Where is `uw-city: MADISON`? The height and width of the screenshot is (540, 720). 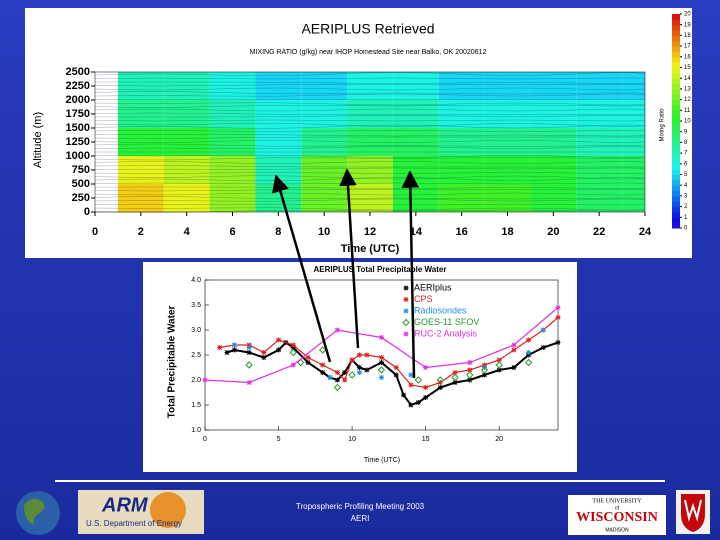
uw-city: MADISON is located at coordinates (617, 530).